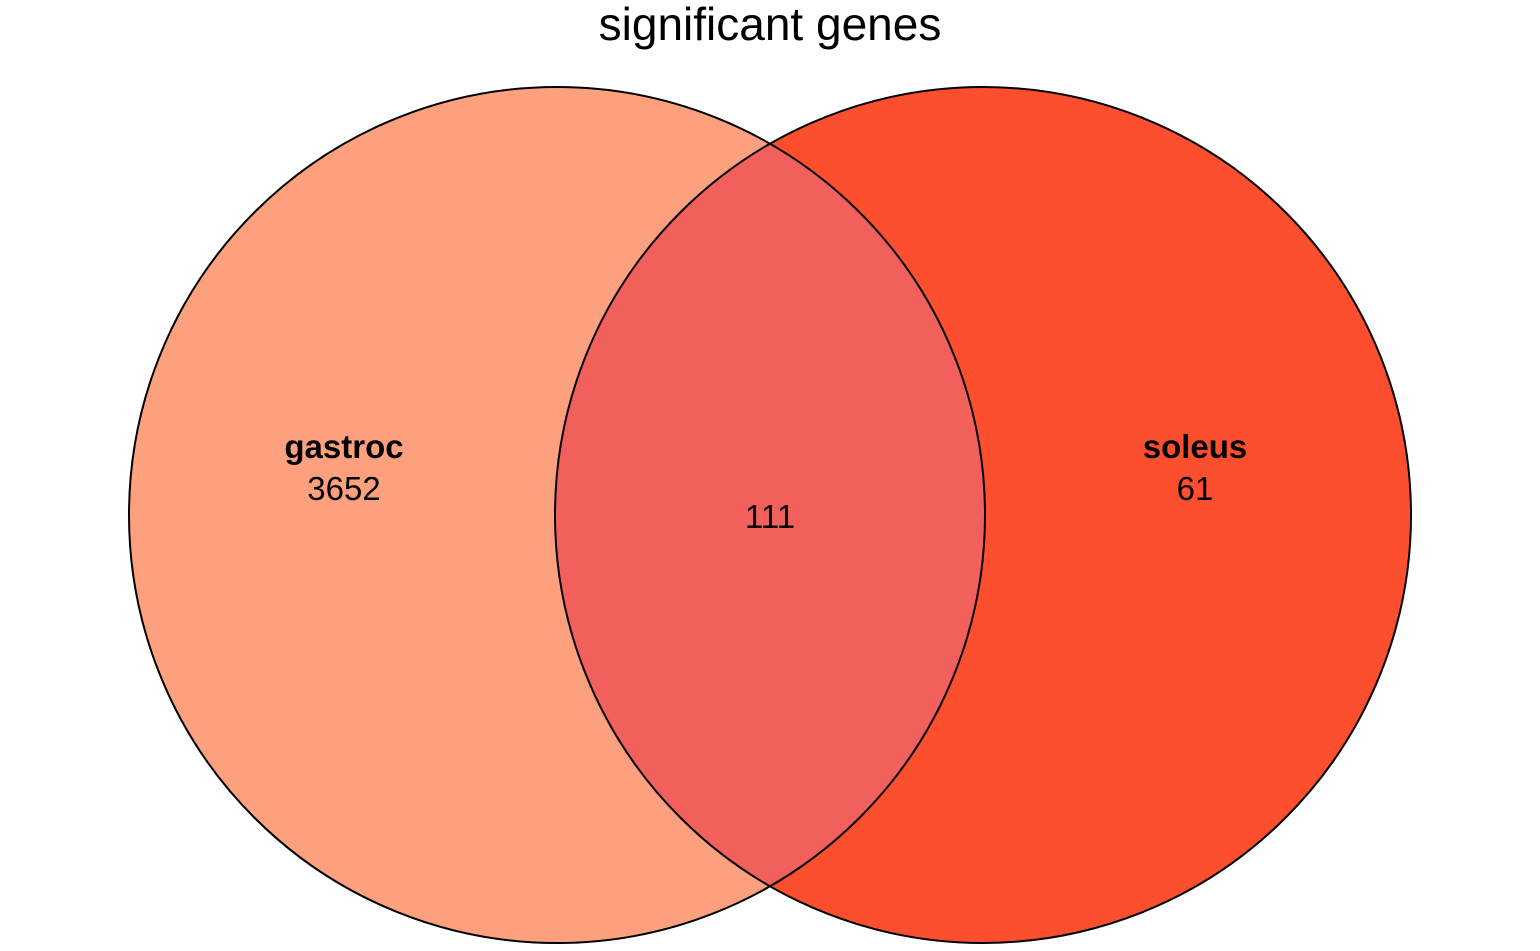  I want to click on soleus-only-count: 61, so click(1195, 488).